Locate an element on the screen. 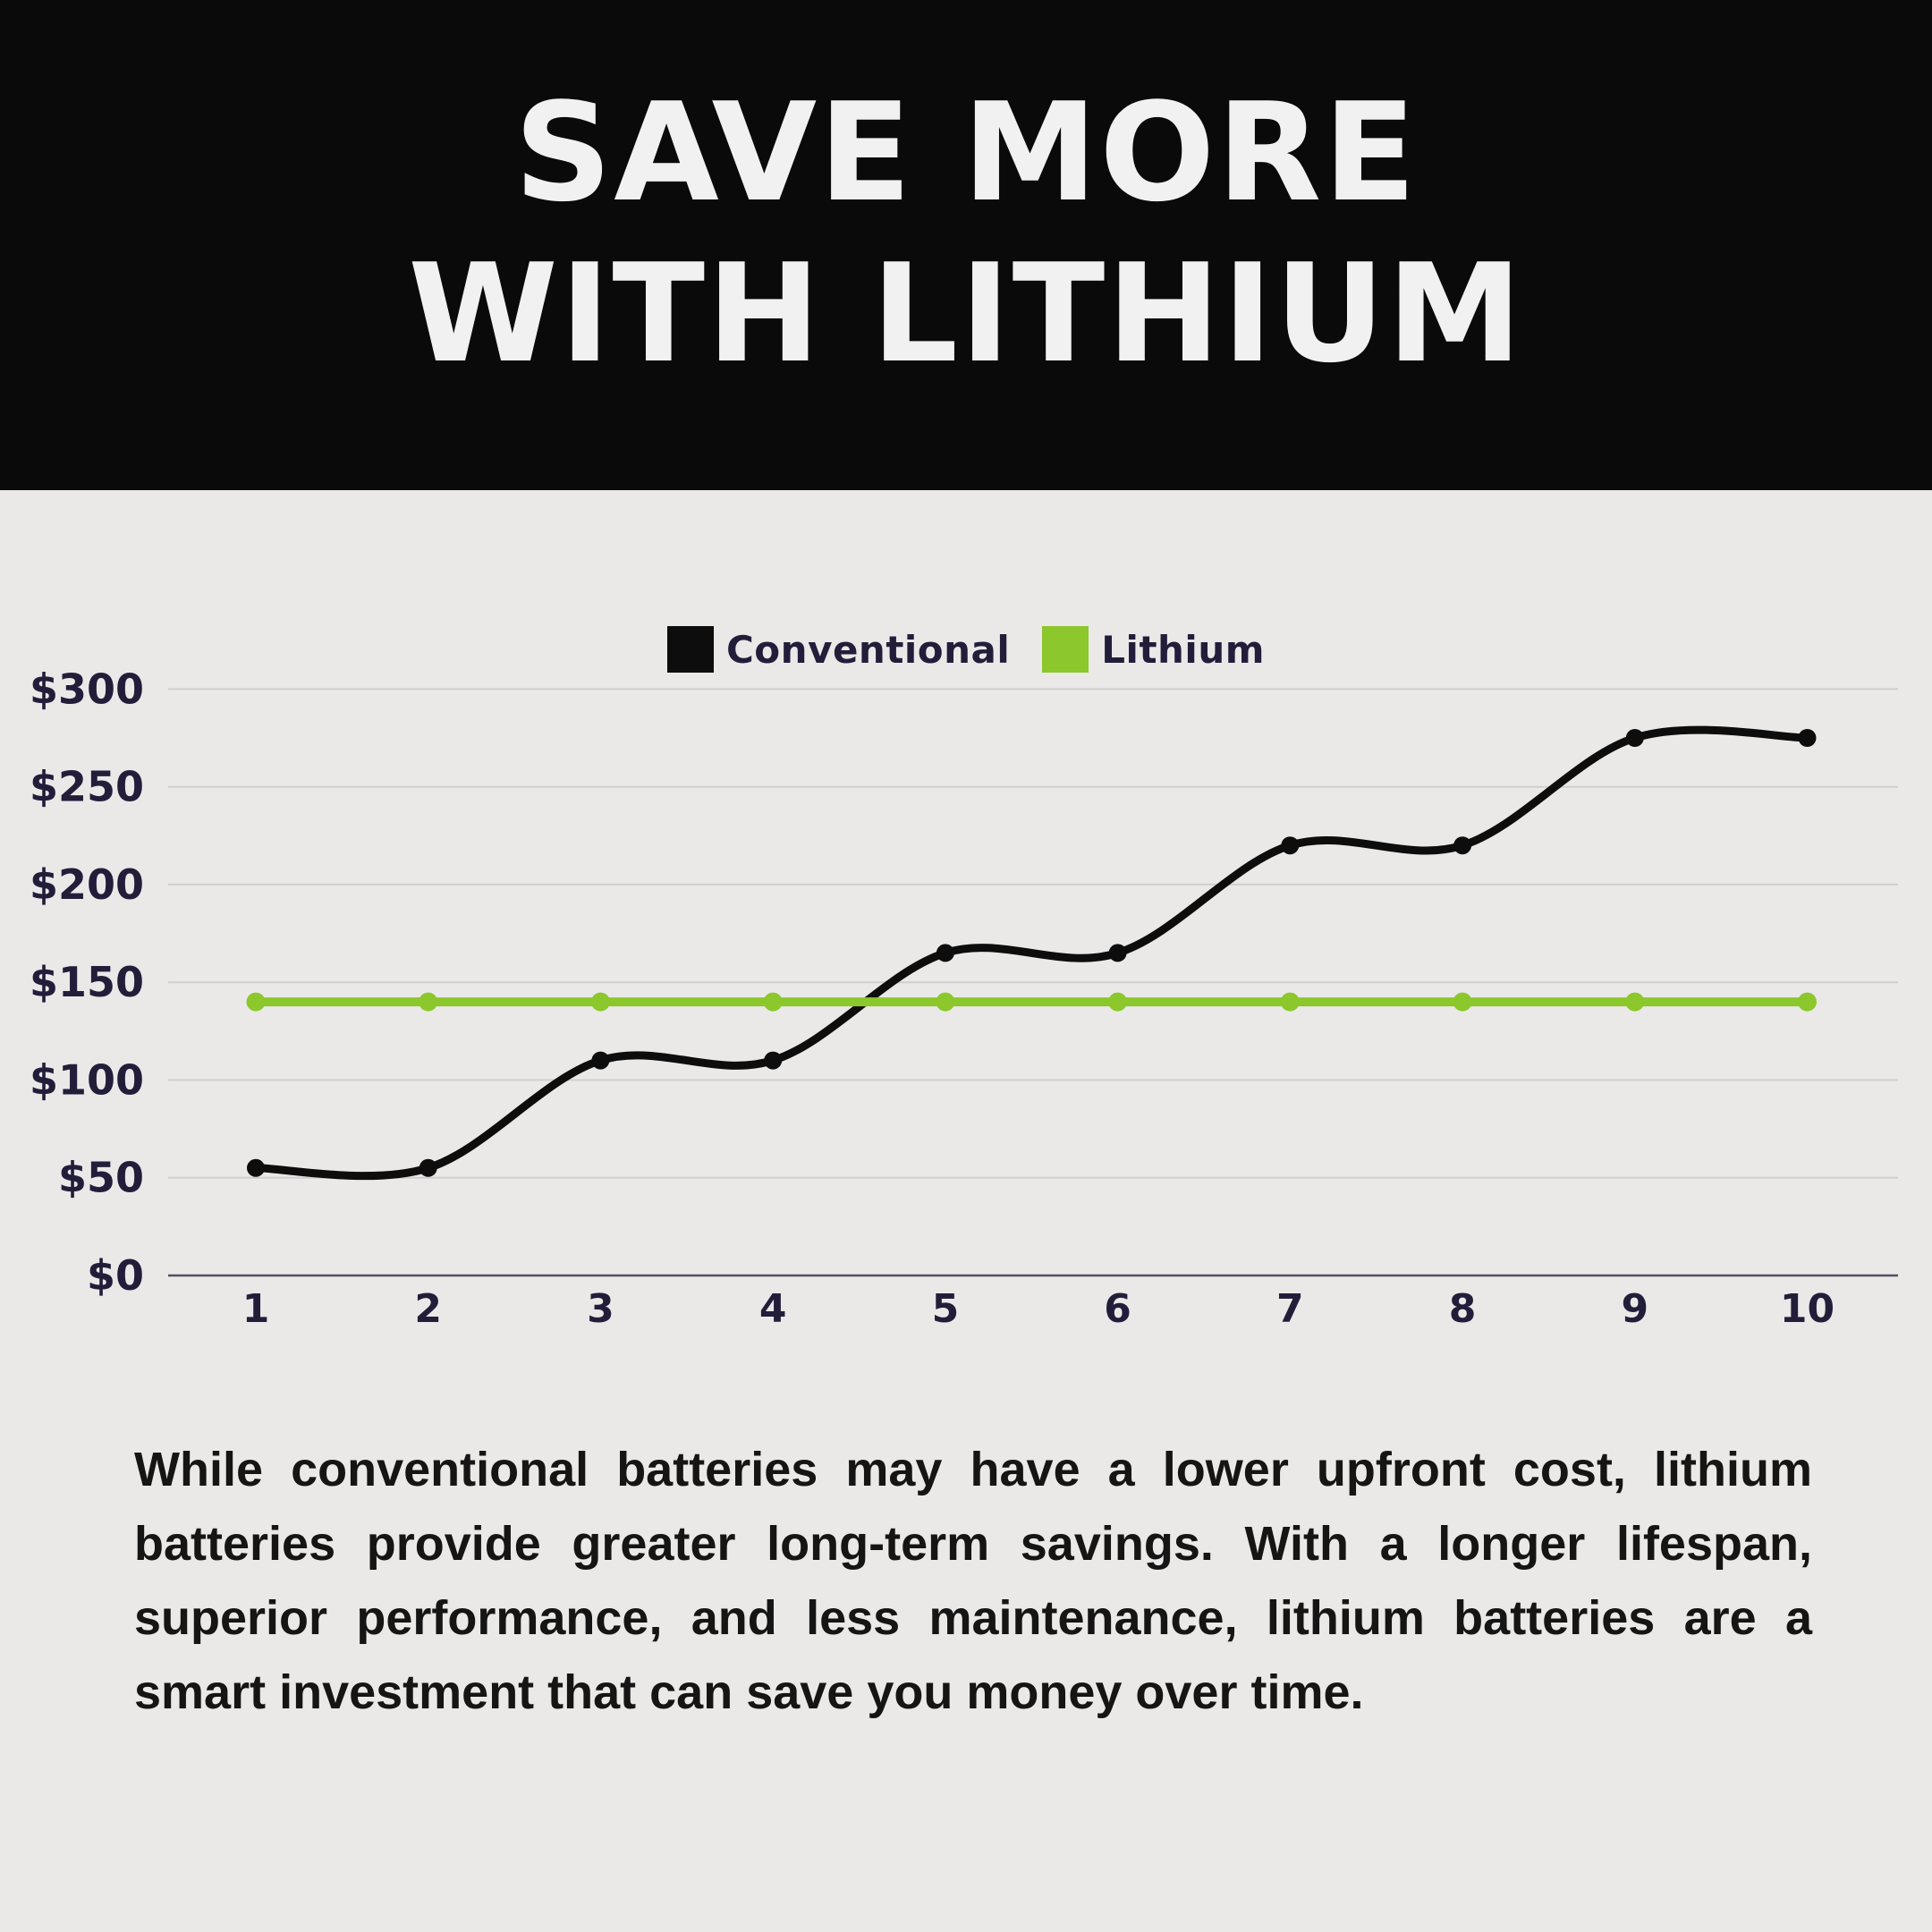 This screenshot has width=1932, height=1932. x-axis-label-9: 9 is located at coordinates (1634, 1309).